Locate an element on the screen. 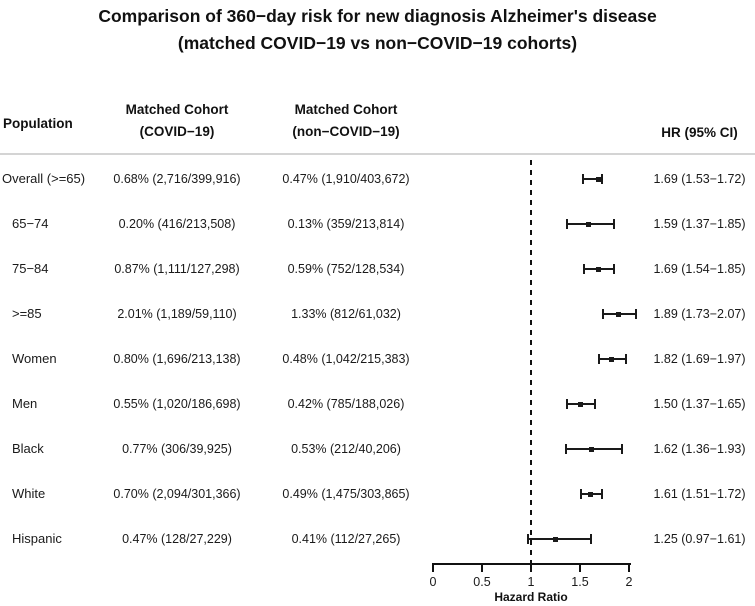 The height and width of the screenshot is (606, 755). column-header-hr-ci: HR (95% CI) is located at coordinates (699, 132).